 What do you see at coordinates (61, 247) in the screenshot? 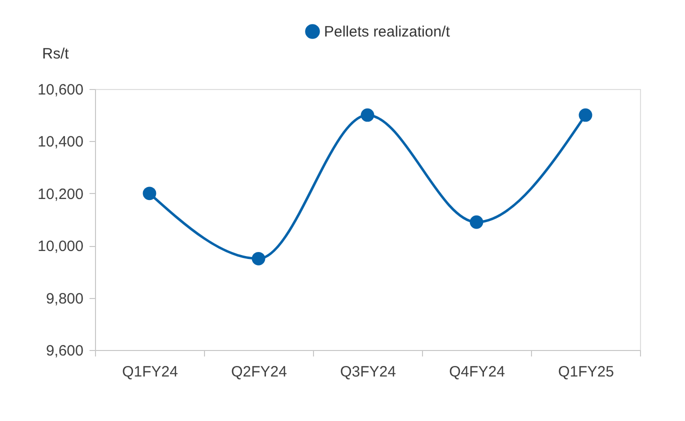
I see `y-tick-label: 10,000` at bounding box center [61, 247].